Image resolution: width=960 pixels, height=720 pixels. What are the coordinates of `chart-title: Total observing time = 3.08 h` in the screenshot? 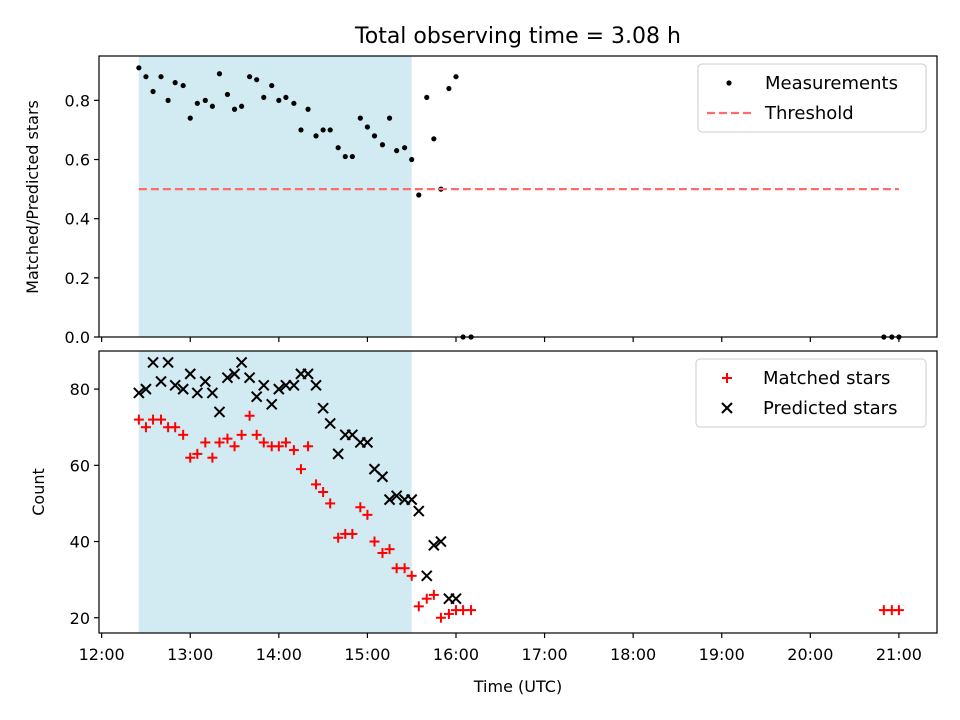 It's located at (517, 36).